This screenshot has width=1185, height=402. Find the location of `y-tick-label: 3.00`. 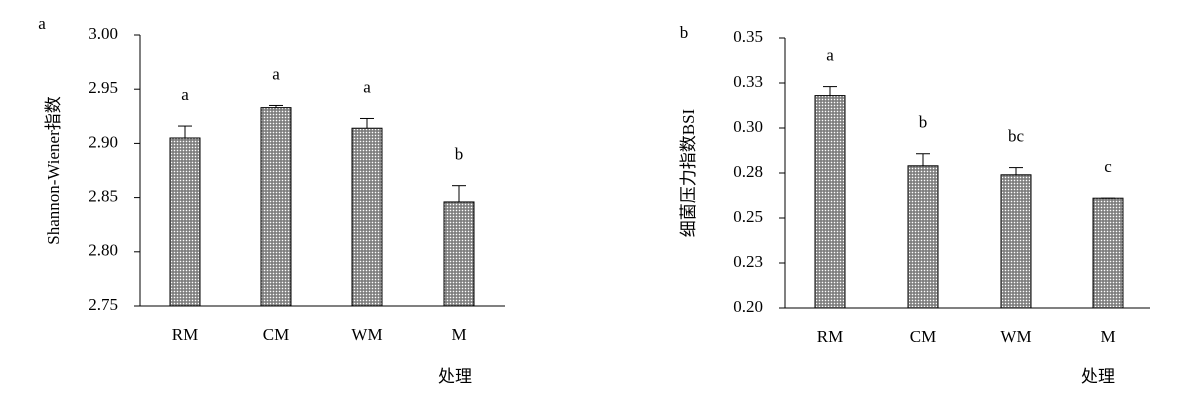

y-tick-label: 3.00 is located at coordinates (103, 33).